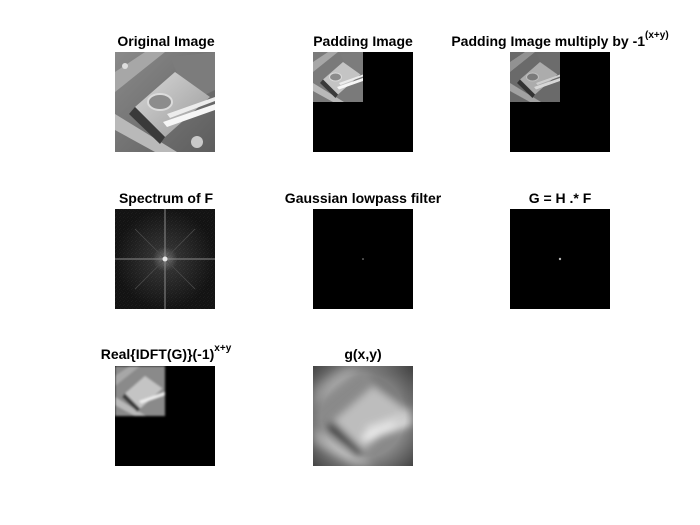 The height and width of the screenshot is (525, 700). I want to click on real-idft-graphic, so click(165, 416).